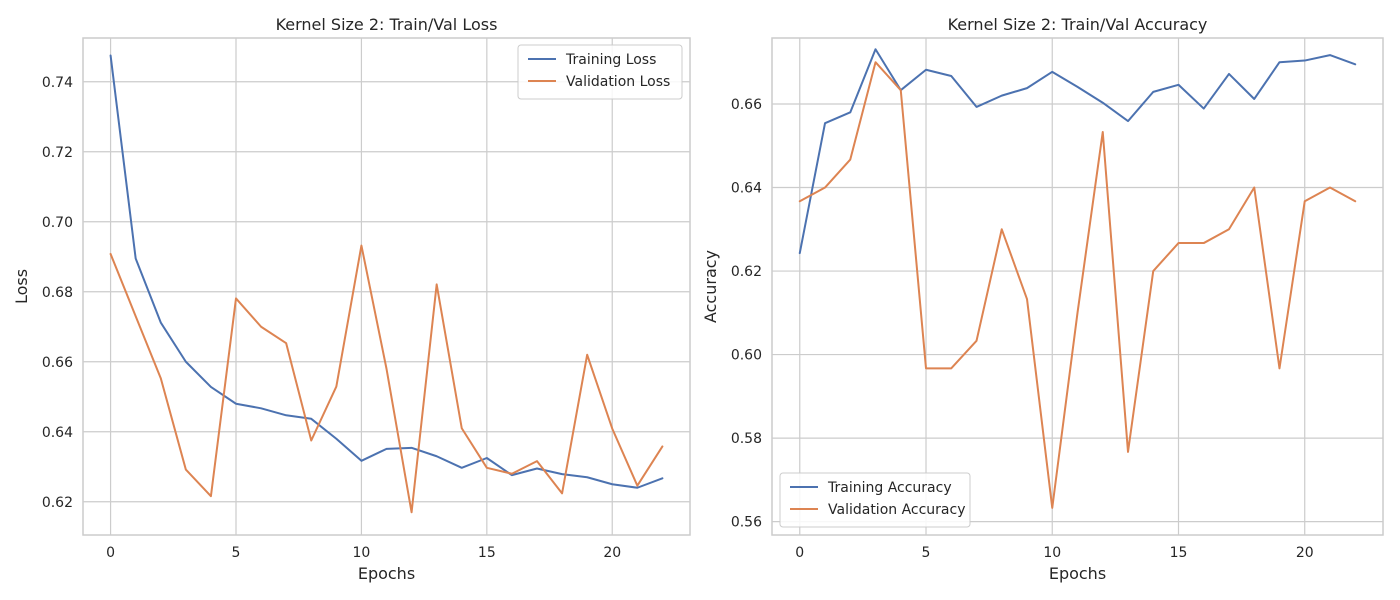  I want to click on loss-y-tick-label: 0.74, so click(57, 83).